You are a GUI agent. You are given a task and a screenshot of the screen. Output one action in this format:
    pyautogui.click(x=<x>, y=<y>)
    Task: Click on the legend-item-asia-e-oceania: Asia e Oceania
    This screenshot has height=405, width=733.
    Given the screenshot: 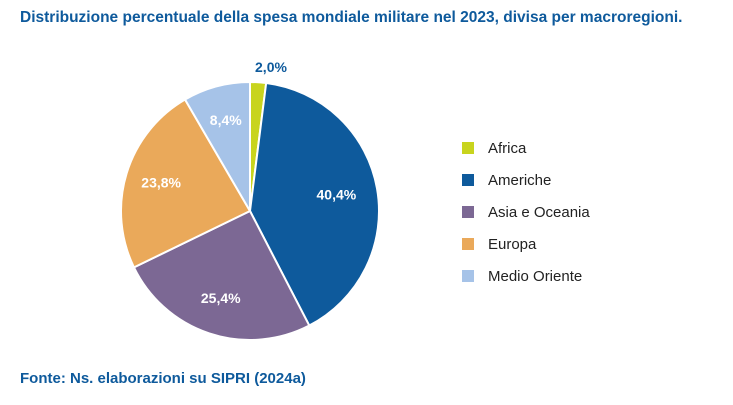 What is the action you would take?
    pyautogui.click(x=526, y=212)
    